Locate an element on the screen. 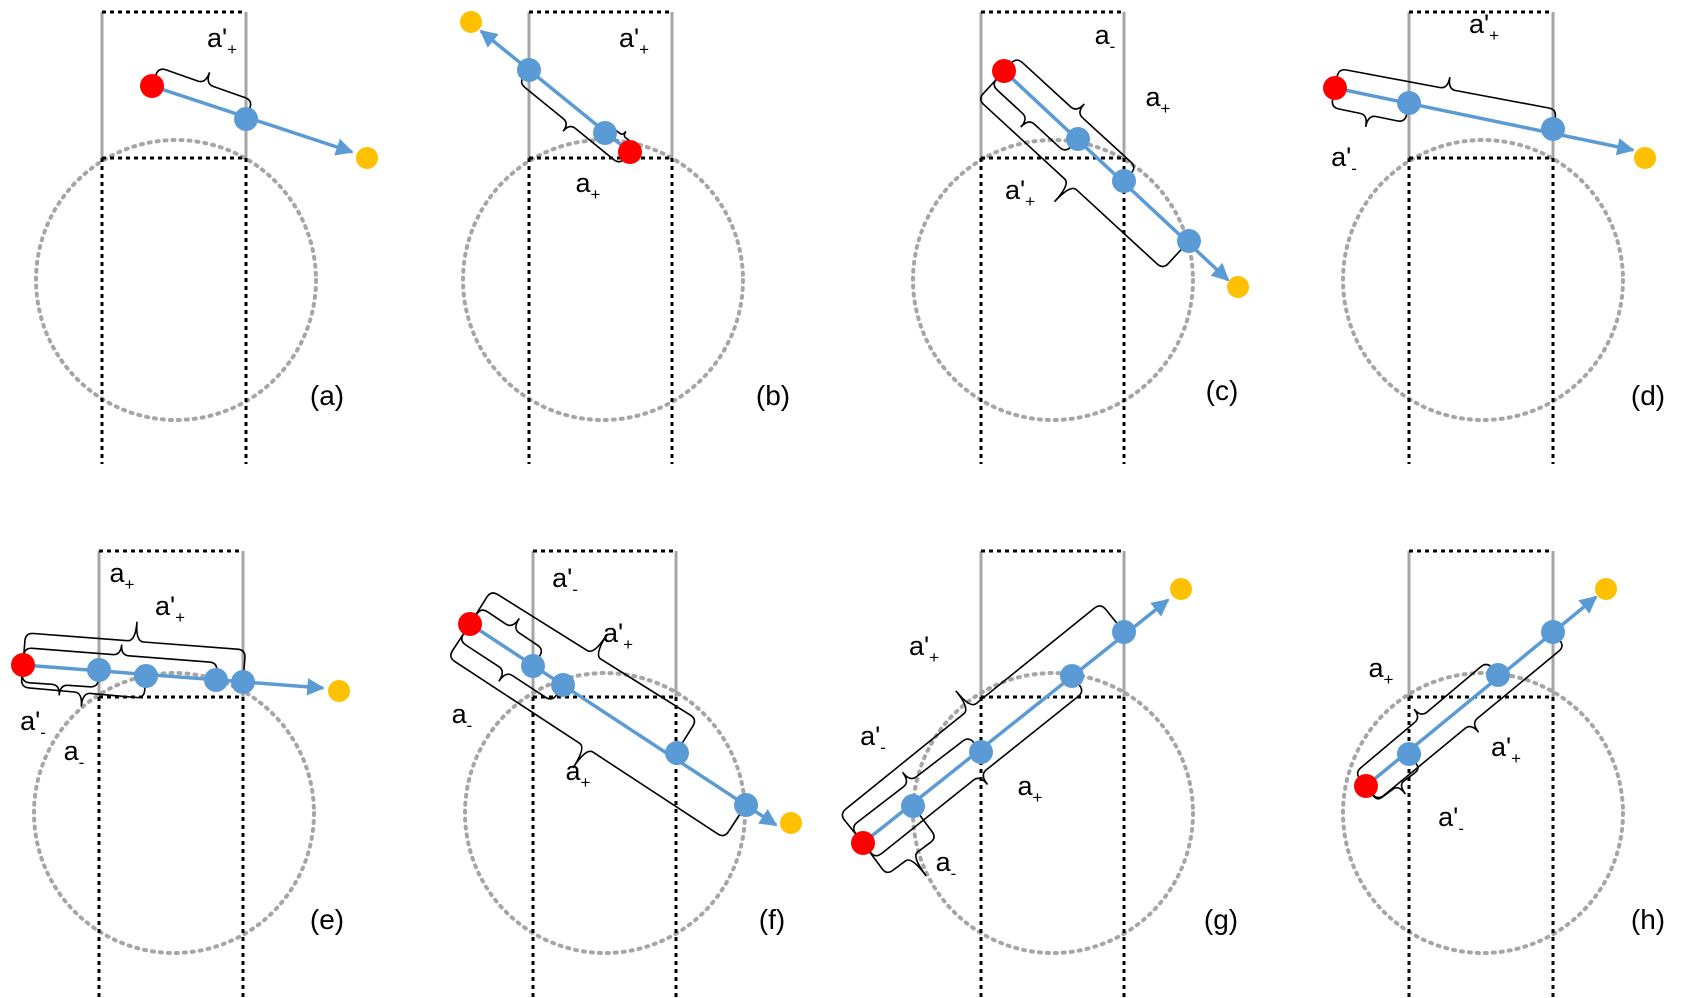  panel-a: a'+ (a) is located at coordinates (206, 237).